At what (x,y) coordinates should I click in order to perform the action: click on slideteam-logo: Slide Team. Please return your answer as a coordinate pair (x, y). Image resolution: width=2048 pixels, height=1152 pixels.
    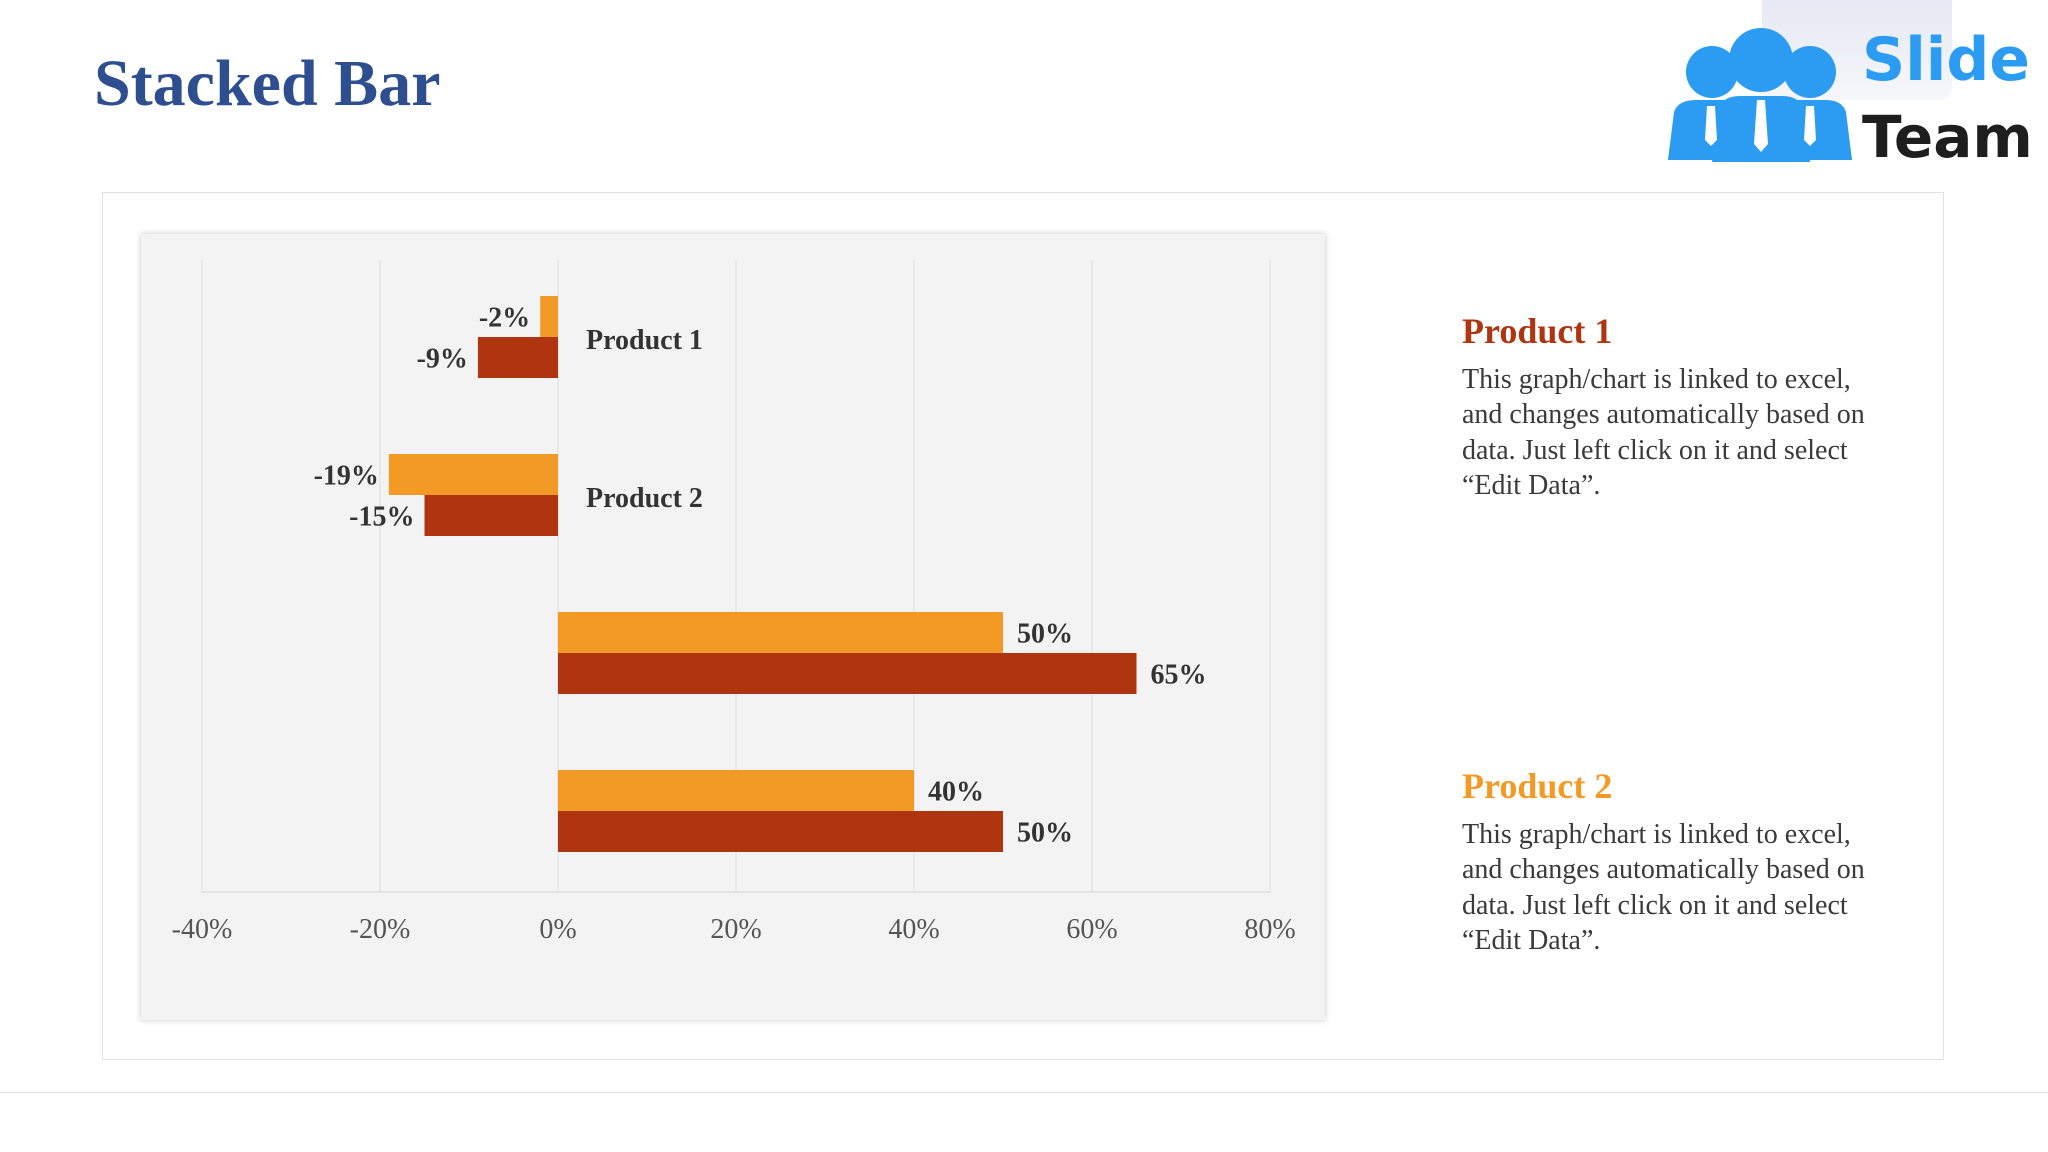
    Looking at the image, I should click on (1854, 85).